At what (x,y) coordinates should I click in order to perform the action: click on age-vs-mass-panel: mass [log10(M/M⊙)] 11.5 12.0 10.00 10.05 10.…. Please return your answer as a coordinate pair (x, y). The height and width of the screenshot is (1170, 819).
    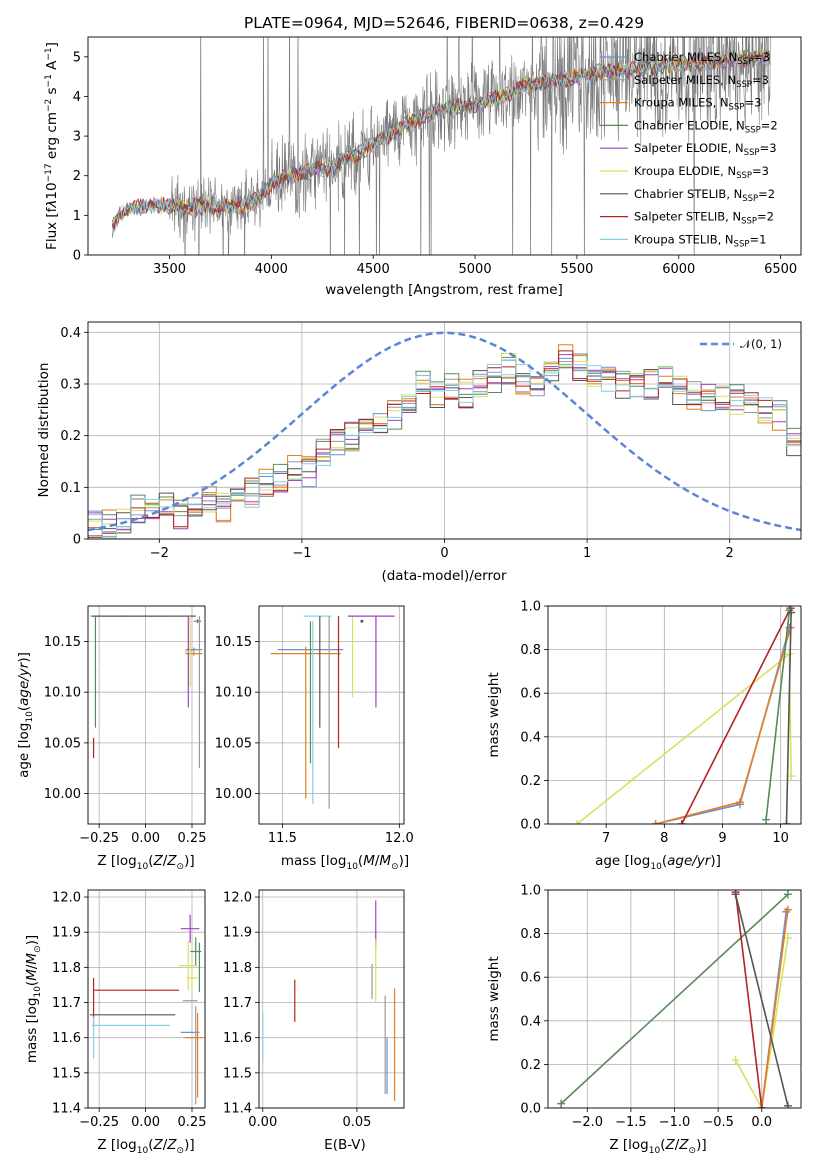
    Looking at the image, I should click on (314, 738).